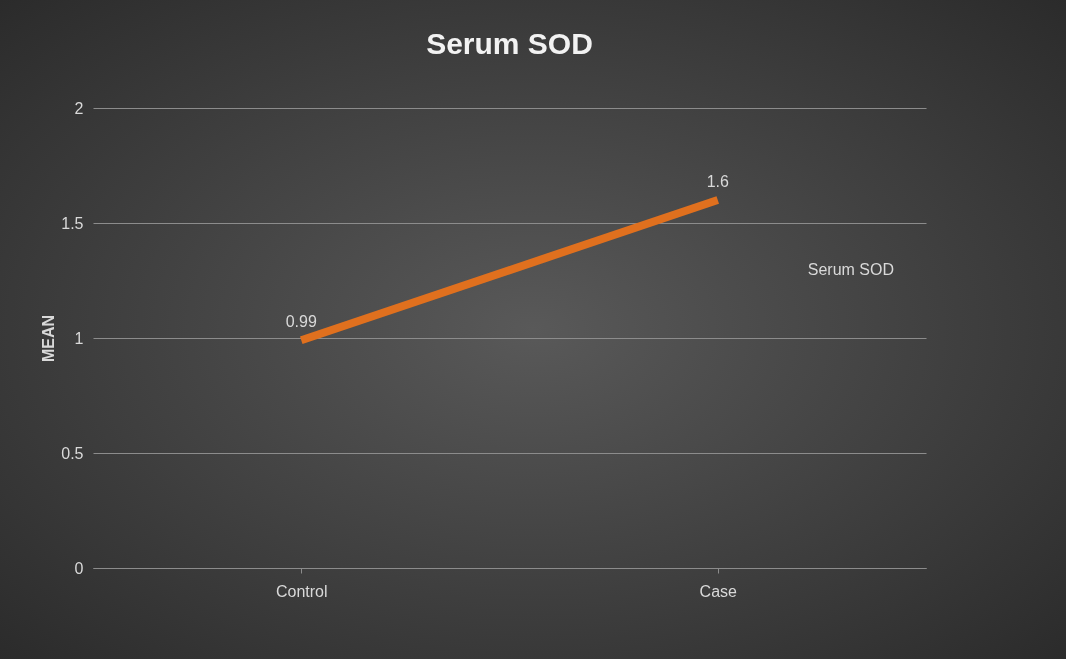 The height and width of the screenshot is (659, 1066). I want to click on y-tick-label: 0.5, so click(72, 453).